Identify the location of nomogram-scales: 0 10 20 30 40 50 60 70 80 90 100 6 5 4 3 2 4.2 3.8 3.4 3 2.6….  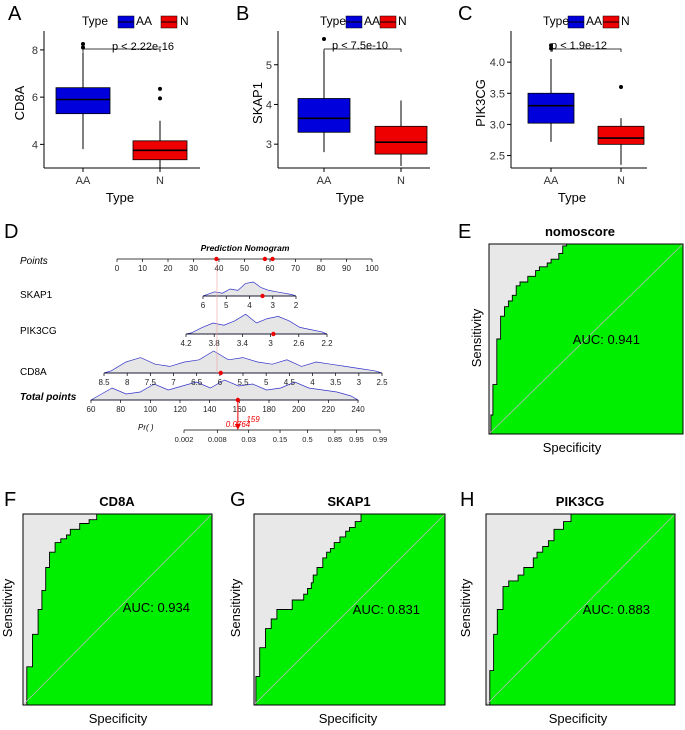
(237, 350).